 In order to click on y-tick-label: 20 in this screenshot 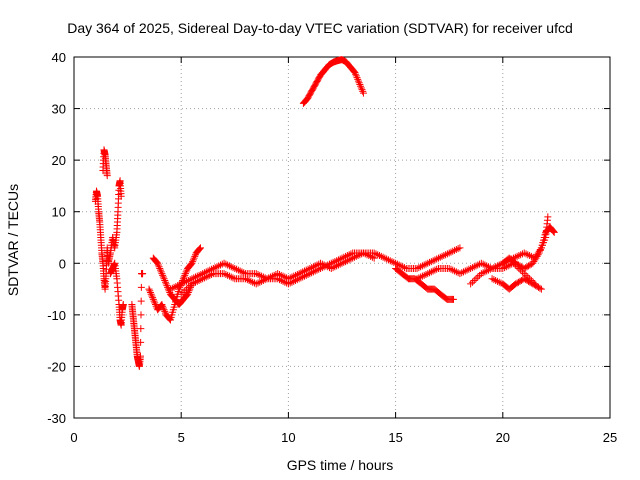, I will do `click(59, 160)`.